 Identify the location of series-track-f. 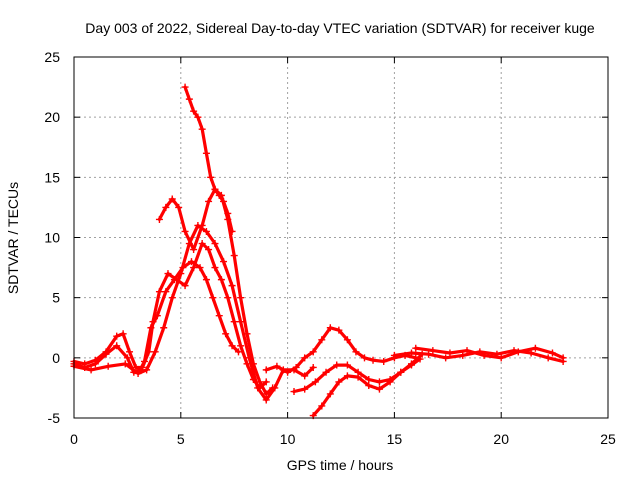
(341, 350).